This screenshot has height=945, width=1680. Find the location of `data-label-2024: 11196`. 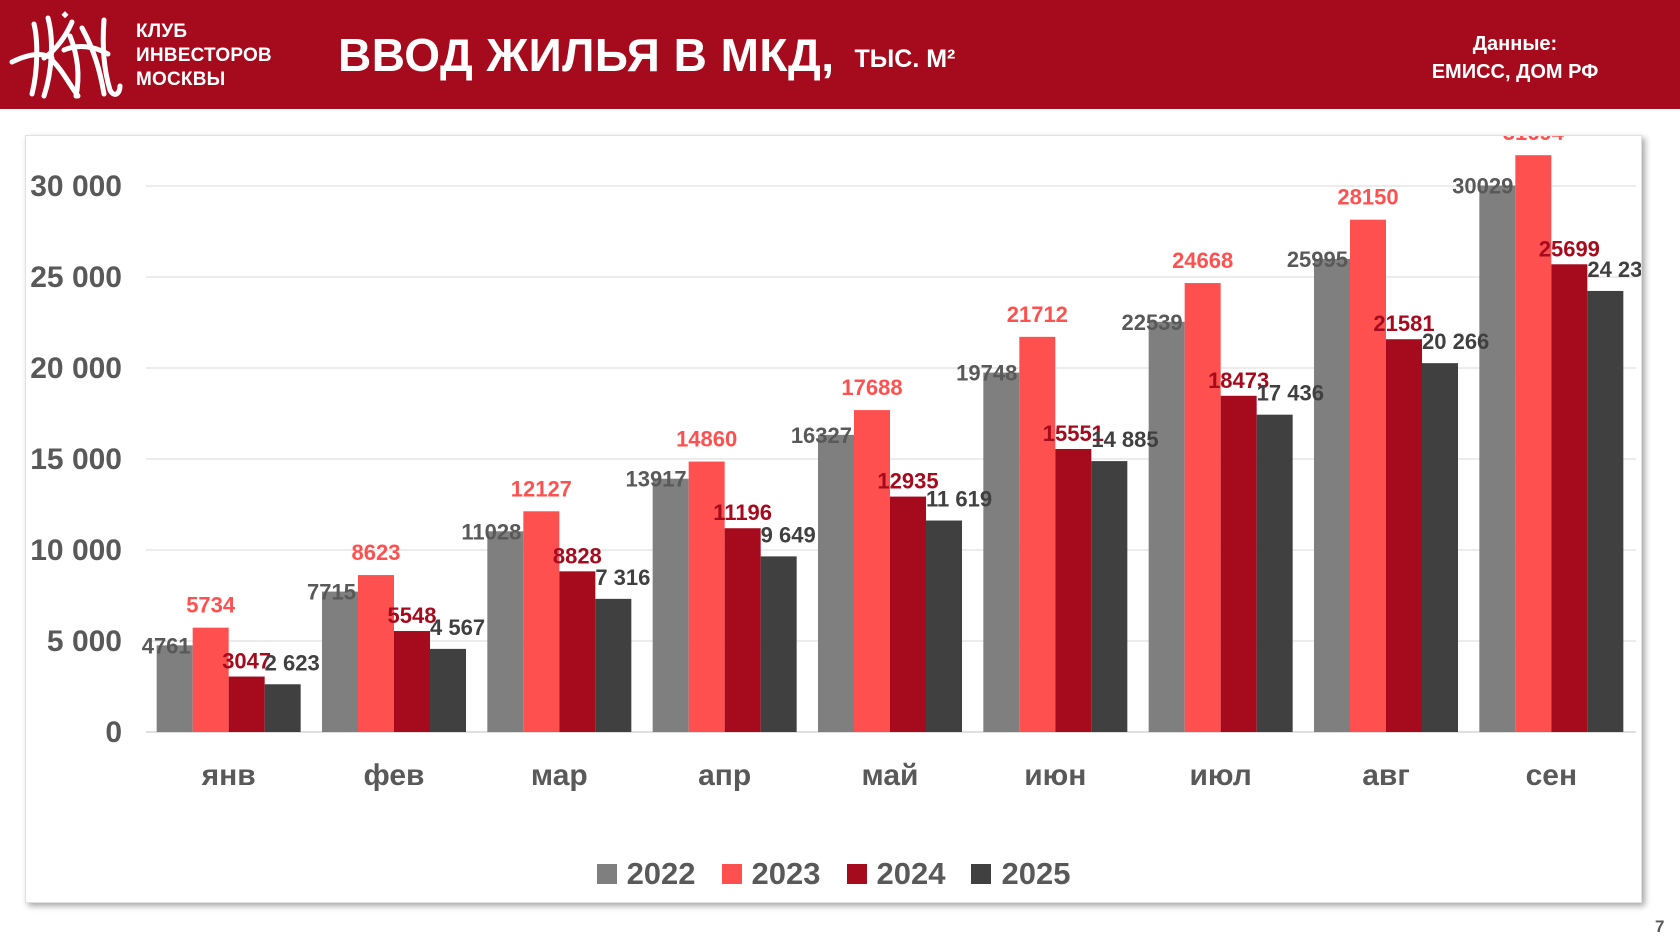

data-label-2024: 11196 is located at coordinates (742, 512).